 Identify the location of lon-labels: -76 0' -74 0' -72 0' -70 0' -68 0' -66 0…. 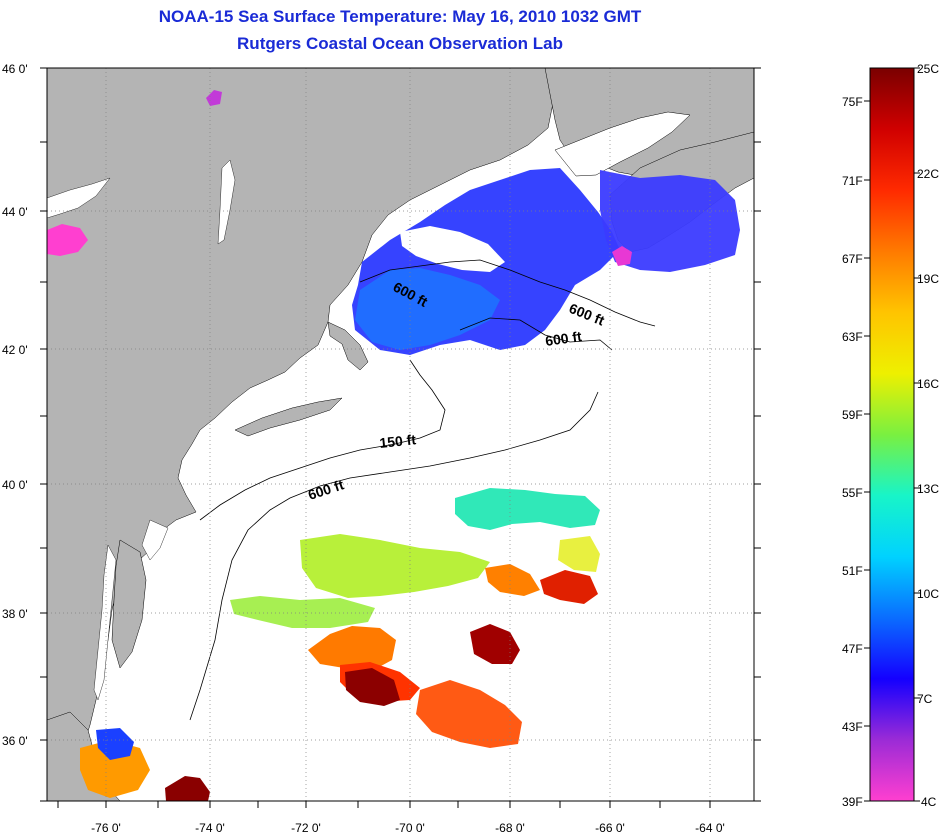
(408, 828).